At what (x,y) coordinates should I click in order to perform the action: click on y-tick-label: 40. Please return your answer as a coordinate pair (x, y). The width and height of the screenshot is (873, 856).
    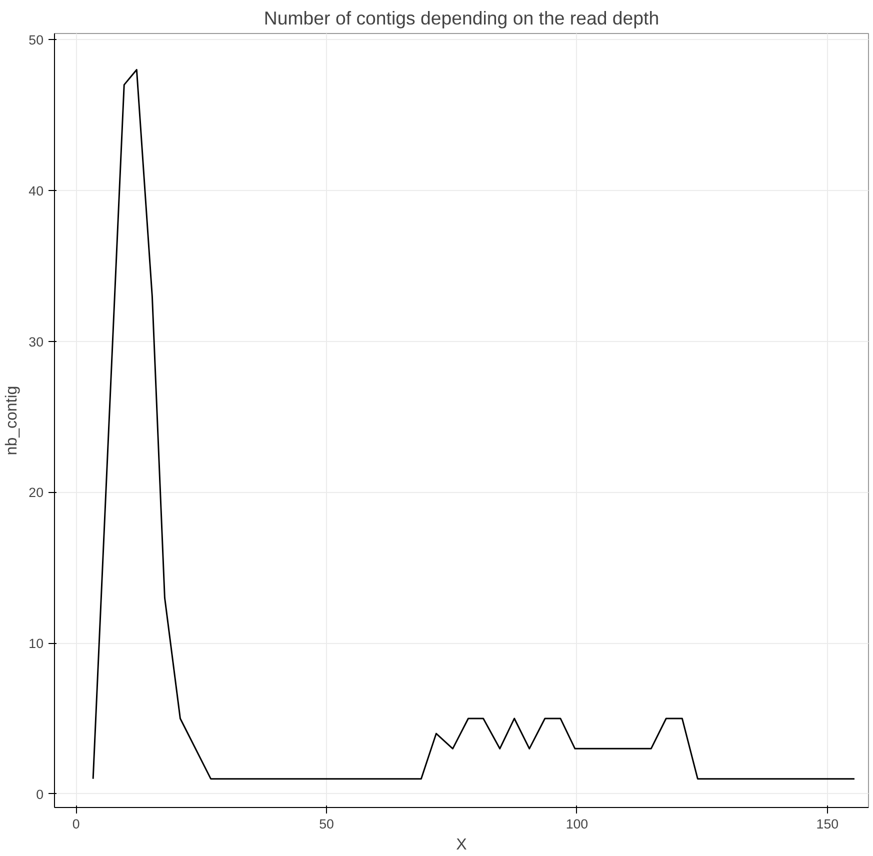
    Looking at the image, I should click on (36, 190).